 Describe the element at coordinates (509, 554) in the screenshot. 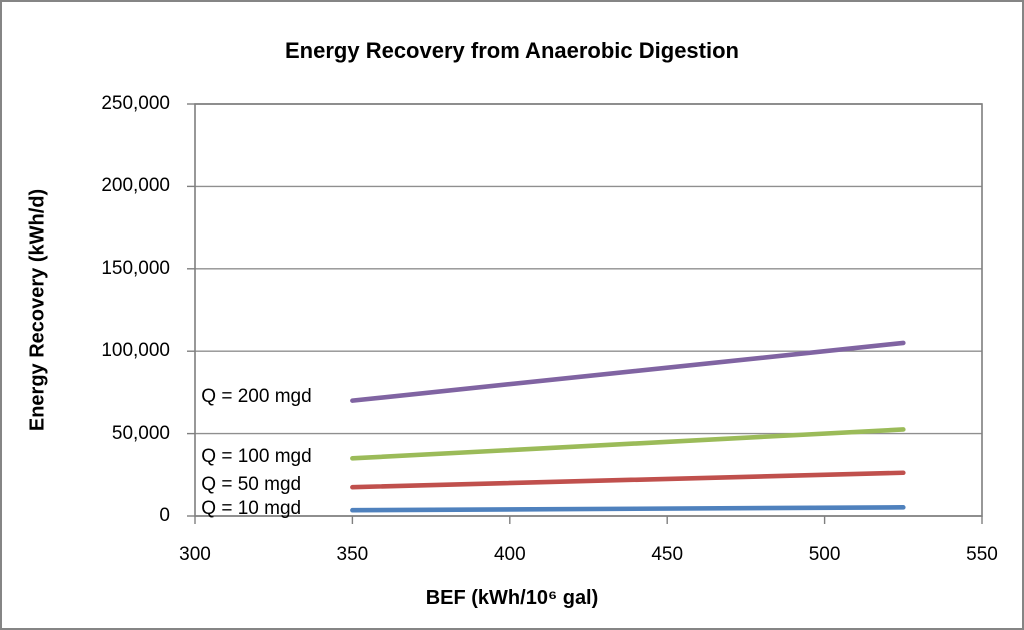

I see `x-tick-label: 400` at that location.